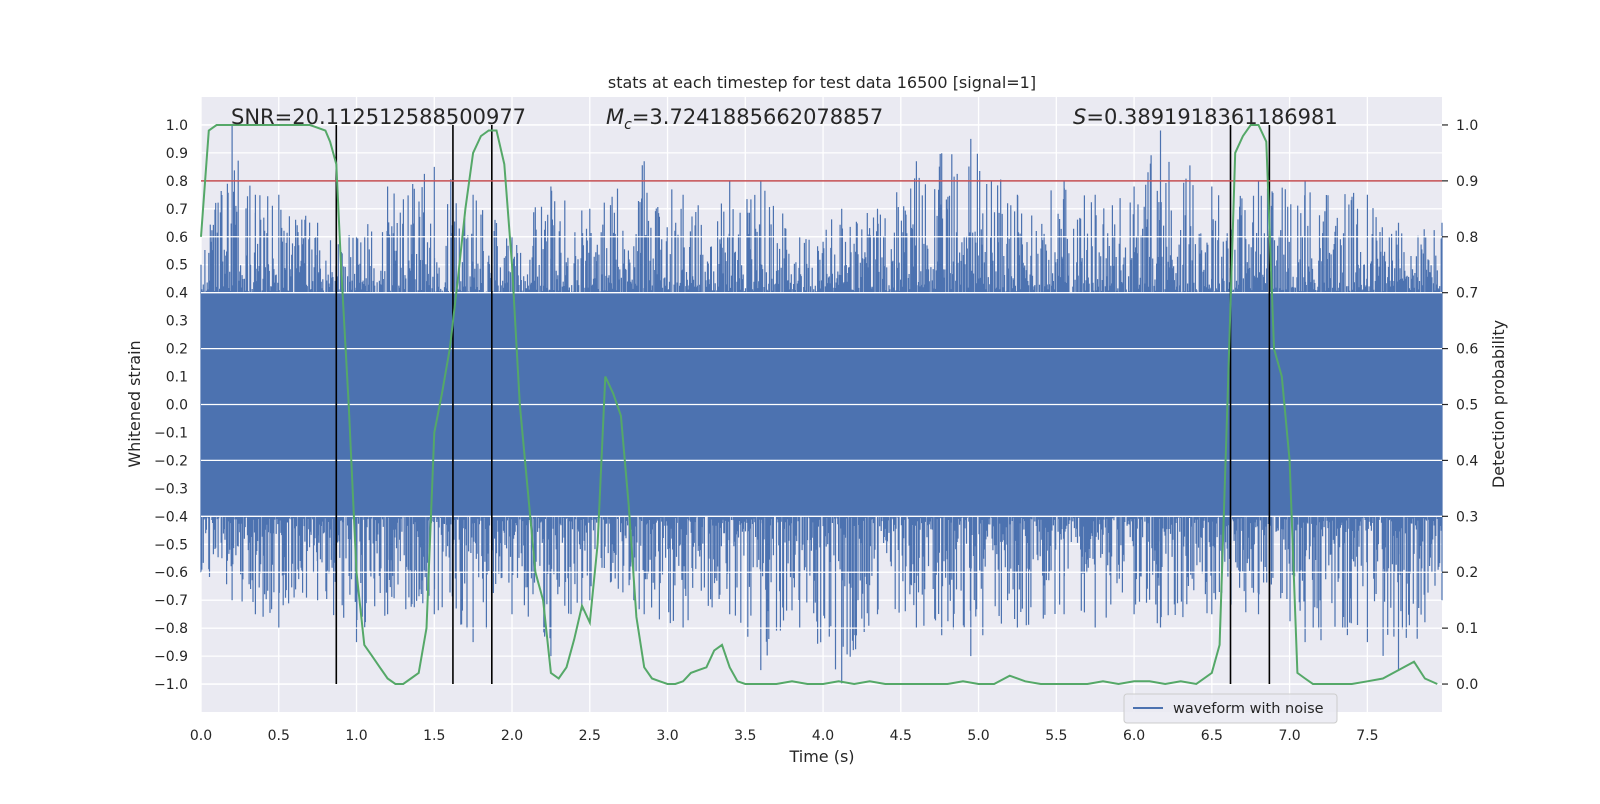  Describe the element at coordinates (512, 736) in the screenshot. I see `x-tick-label: 2.0` at that location.